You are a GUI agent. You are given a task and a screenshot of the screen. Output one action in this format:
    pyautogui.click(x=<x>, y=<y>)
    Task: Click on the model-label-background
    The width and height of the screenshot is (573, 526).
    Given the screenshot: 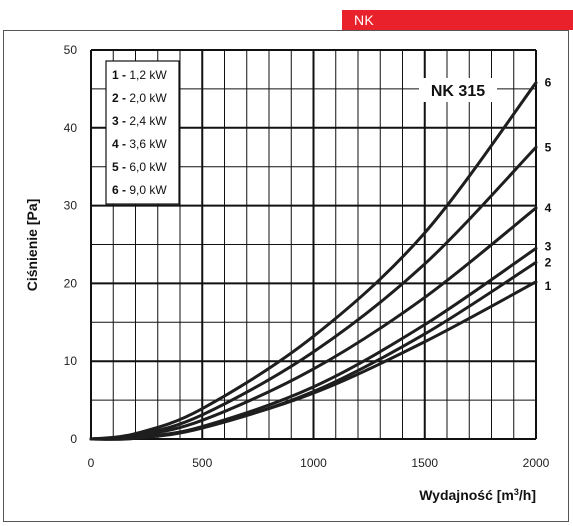 What is the action you would take?
    pyautogui.click(x=458, y=90)
    